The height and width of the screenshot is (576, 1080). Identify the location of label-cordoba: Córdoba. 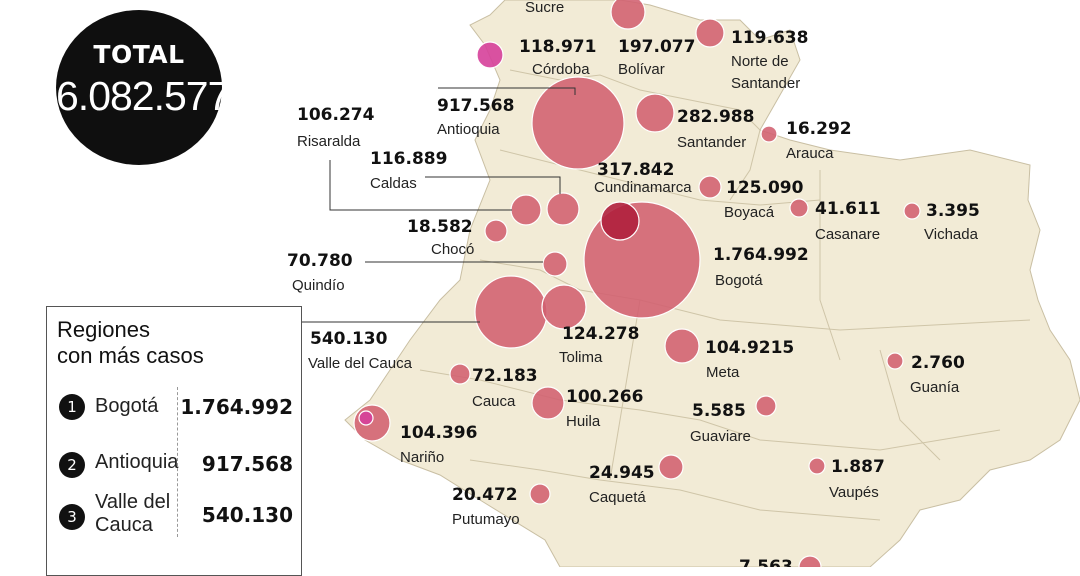
(561, 69).